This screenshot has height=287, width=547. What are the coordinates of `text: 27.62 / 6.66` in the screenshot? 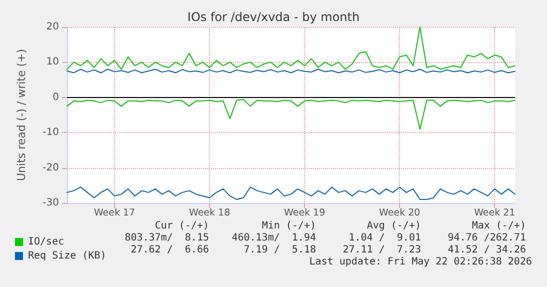 It's located at (169, 250).